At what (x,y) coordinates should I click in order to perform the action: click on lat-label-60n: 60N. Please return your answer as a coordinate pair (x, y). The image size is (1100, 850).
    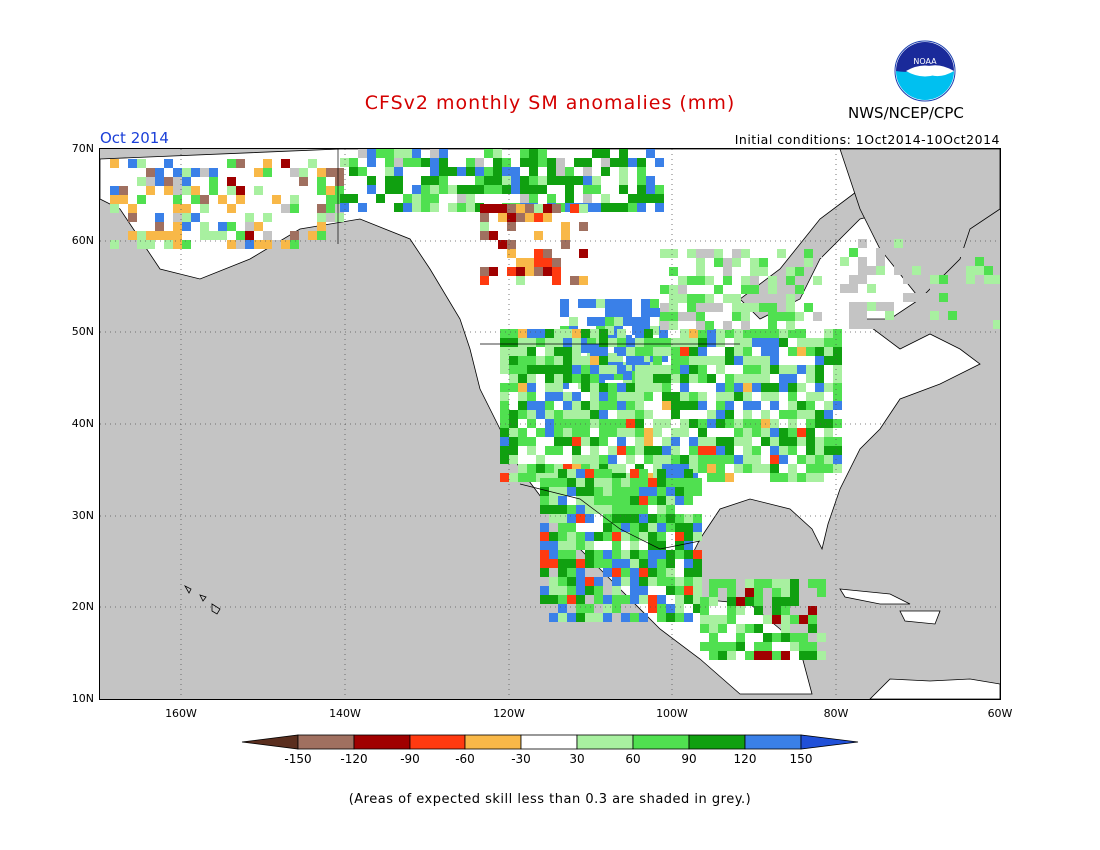
    Looking at the image, I should click on (82, 240).